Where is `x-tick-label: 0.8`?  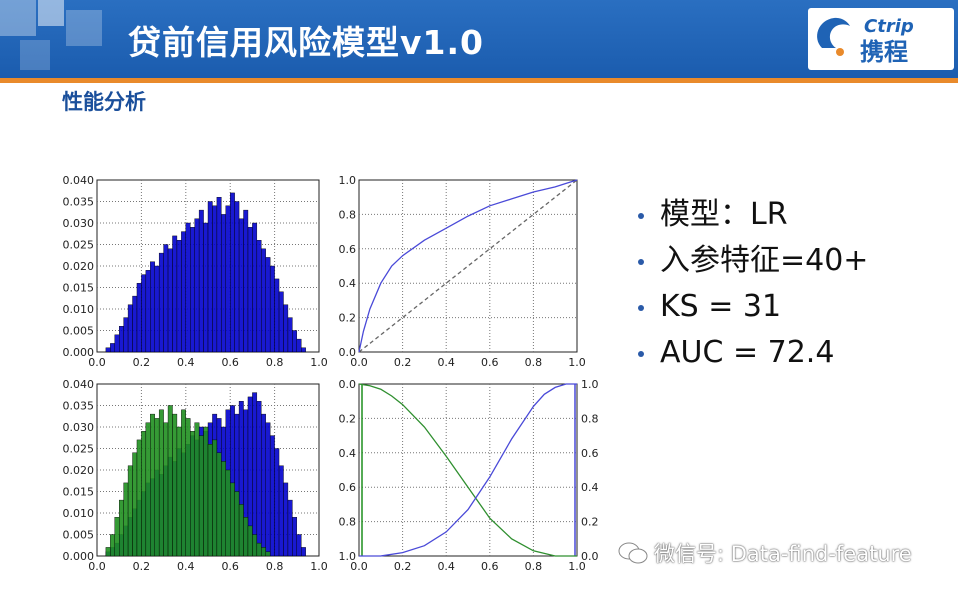
x-tick-label: 0.8 is located at coordinates (534, 566).